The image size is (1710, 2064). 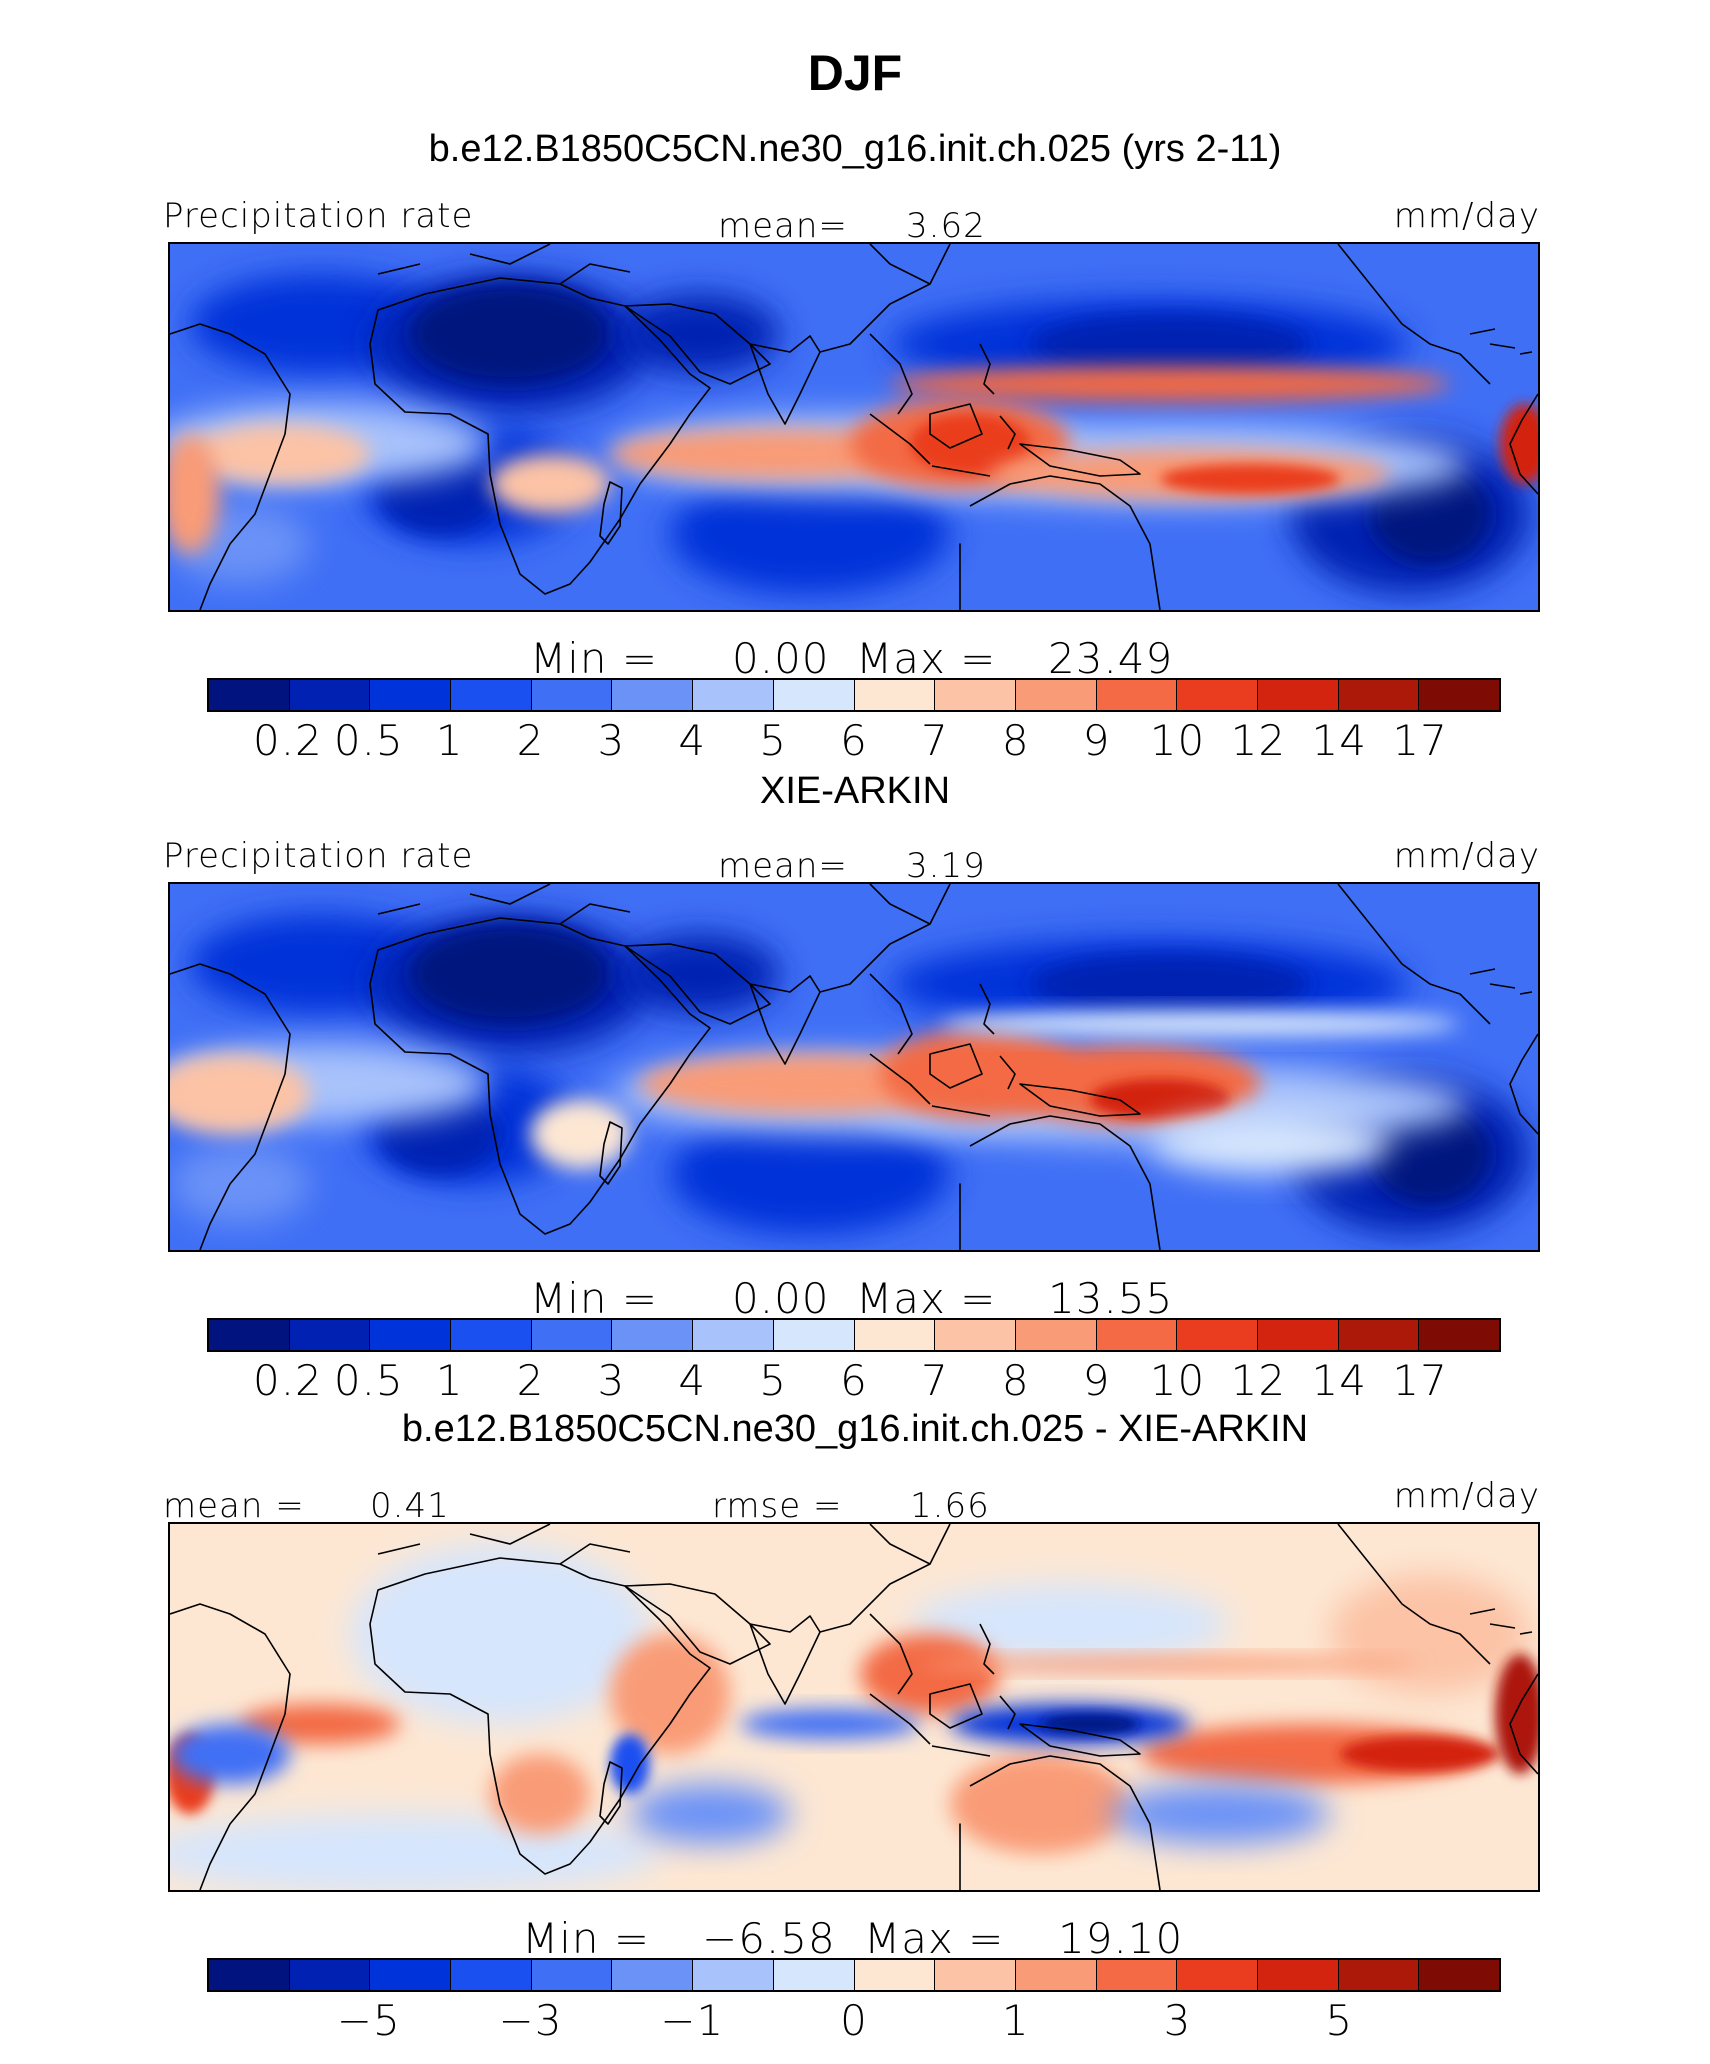 What do you see at coordinates (1430, 1634) in the screenshot?
I see `north-east-pacific` at bounding box center [1430, 1634].